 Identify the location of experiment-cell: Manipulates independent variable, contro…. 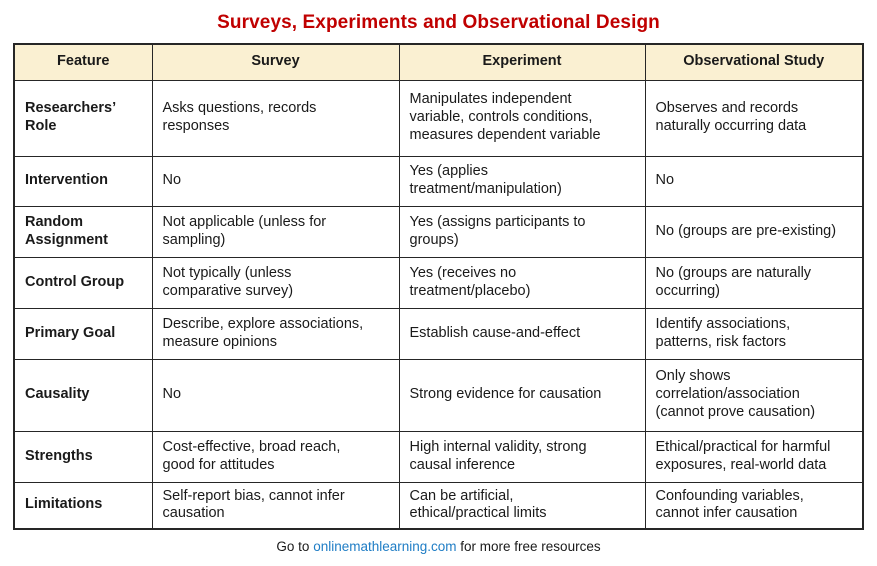
(522, 118).